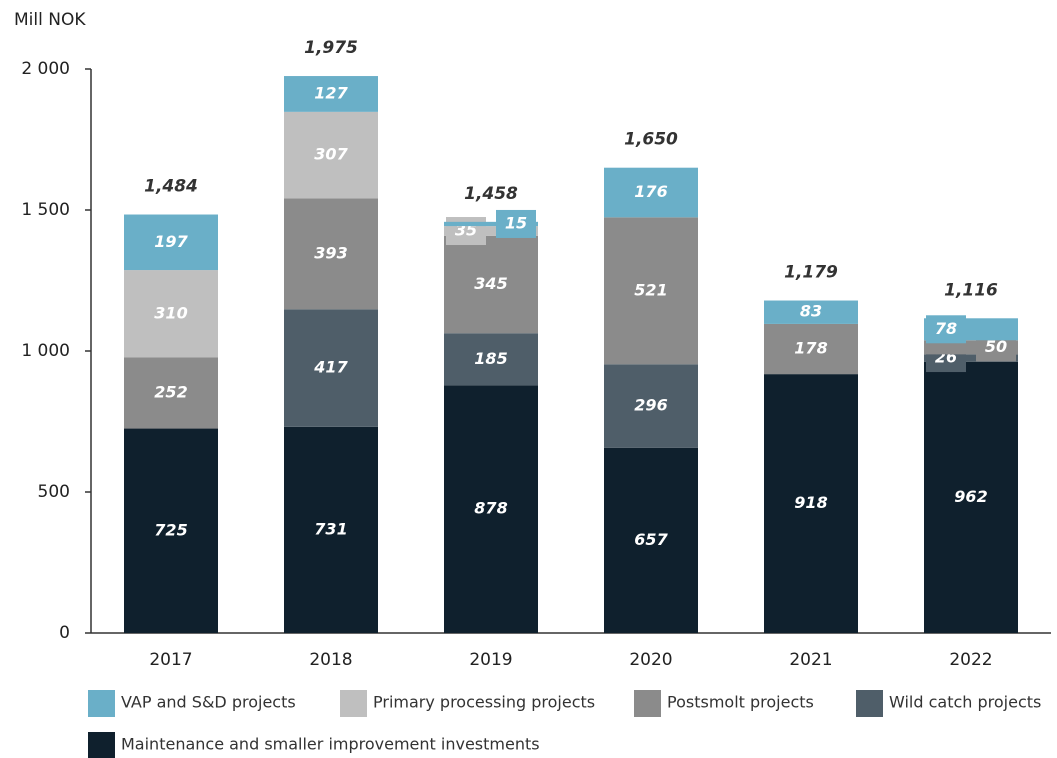 The width and height of the screenshot is (1057, 758). I want to click on legend-label: Primary processing projects, so click(484, 702).